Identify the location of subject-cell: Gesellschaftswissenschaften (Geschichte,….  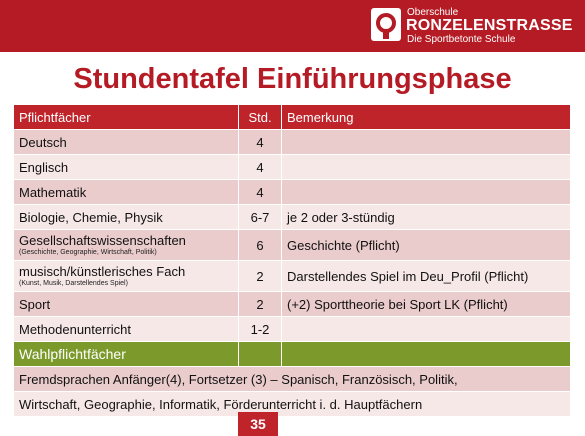
(126, 245).